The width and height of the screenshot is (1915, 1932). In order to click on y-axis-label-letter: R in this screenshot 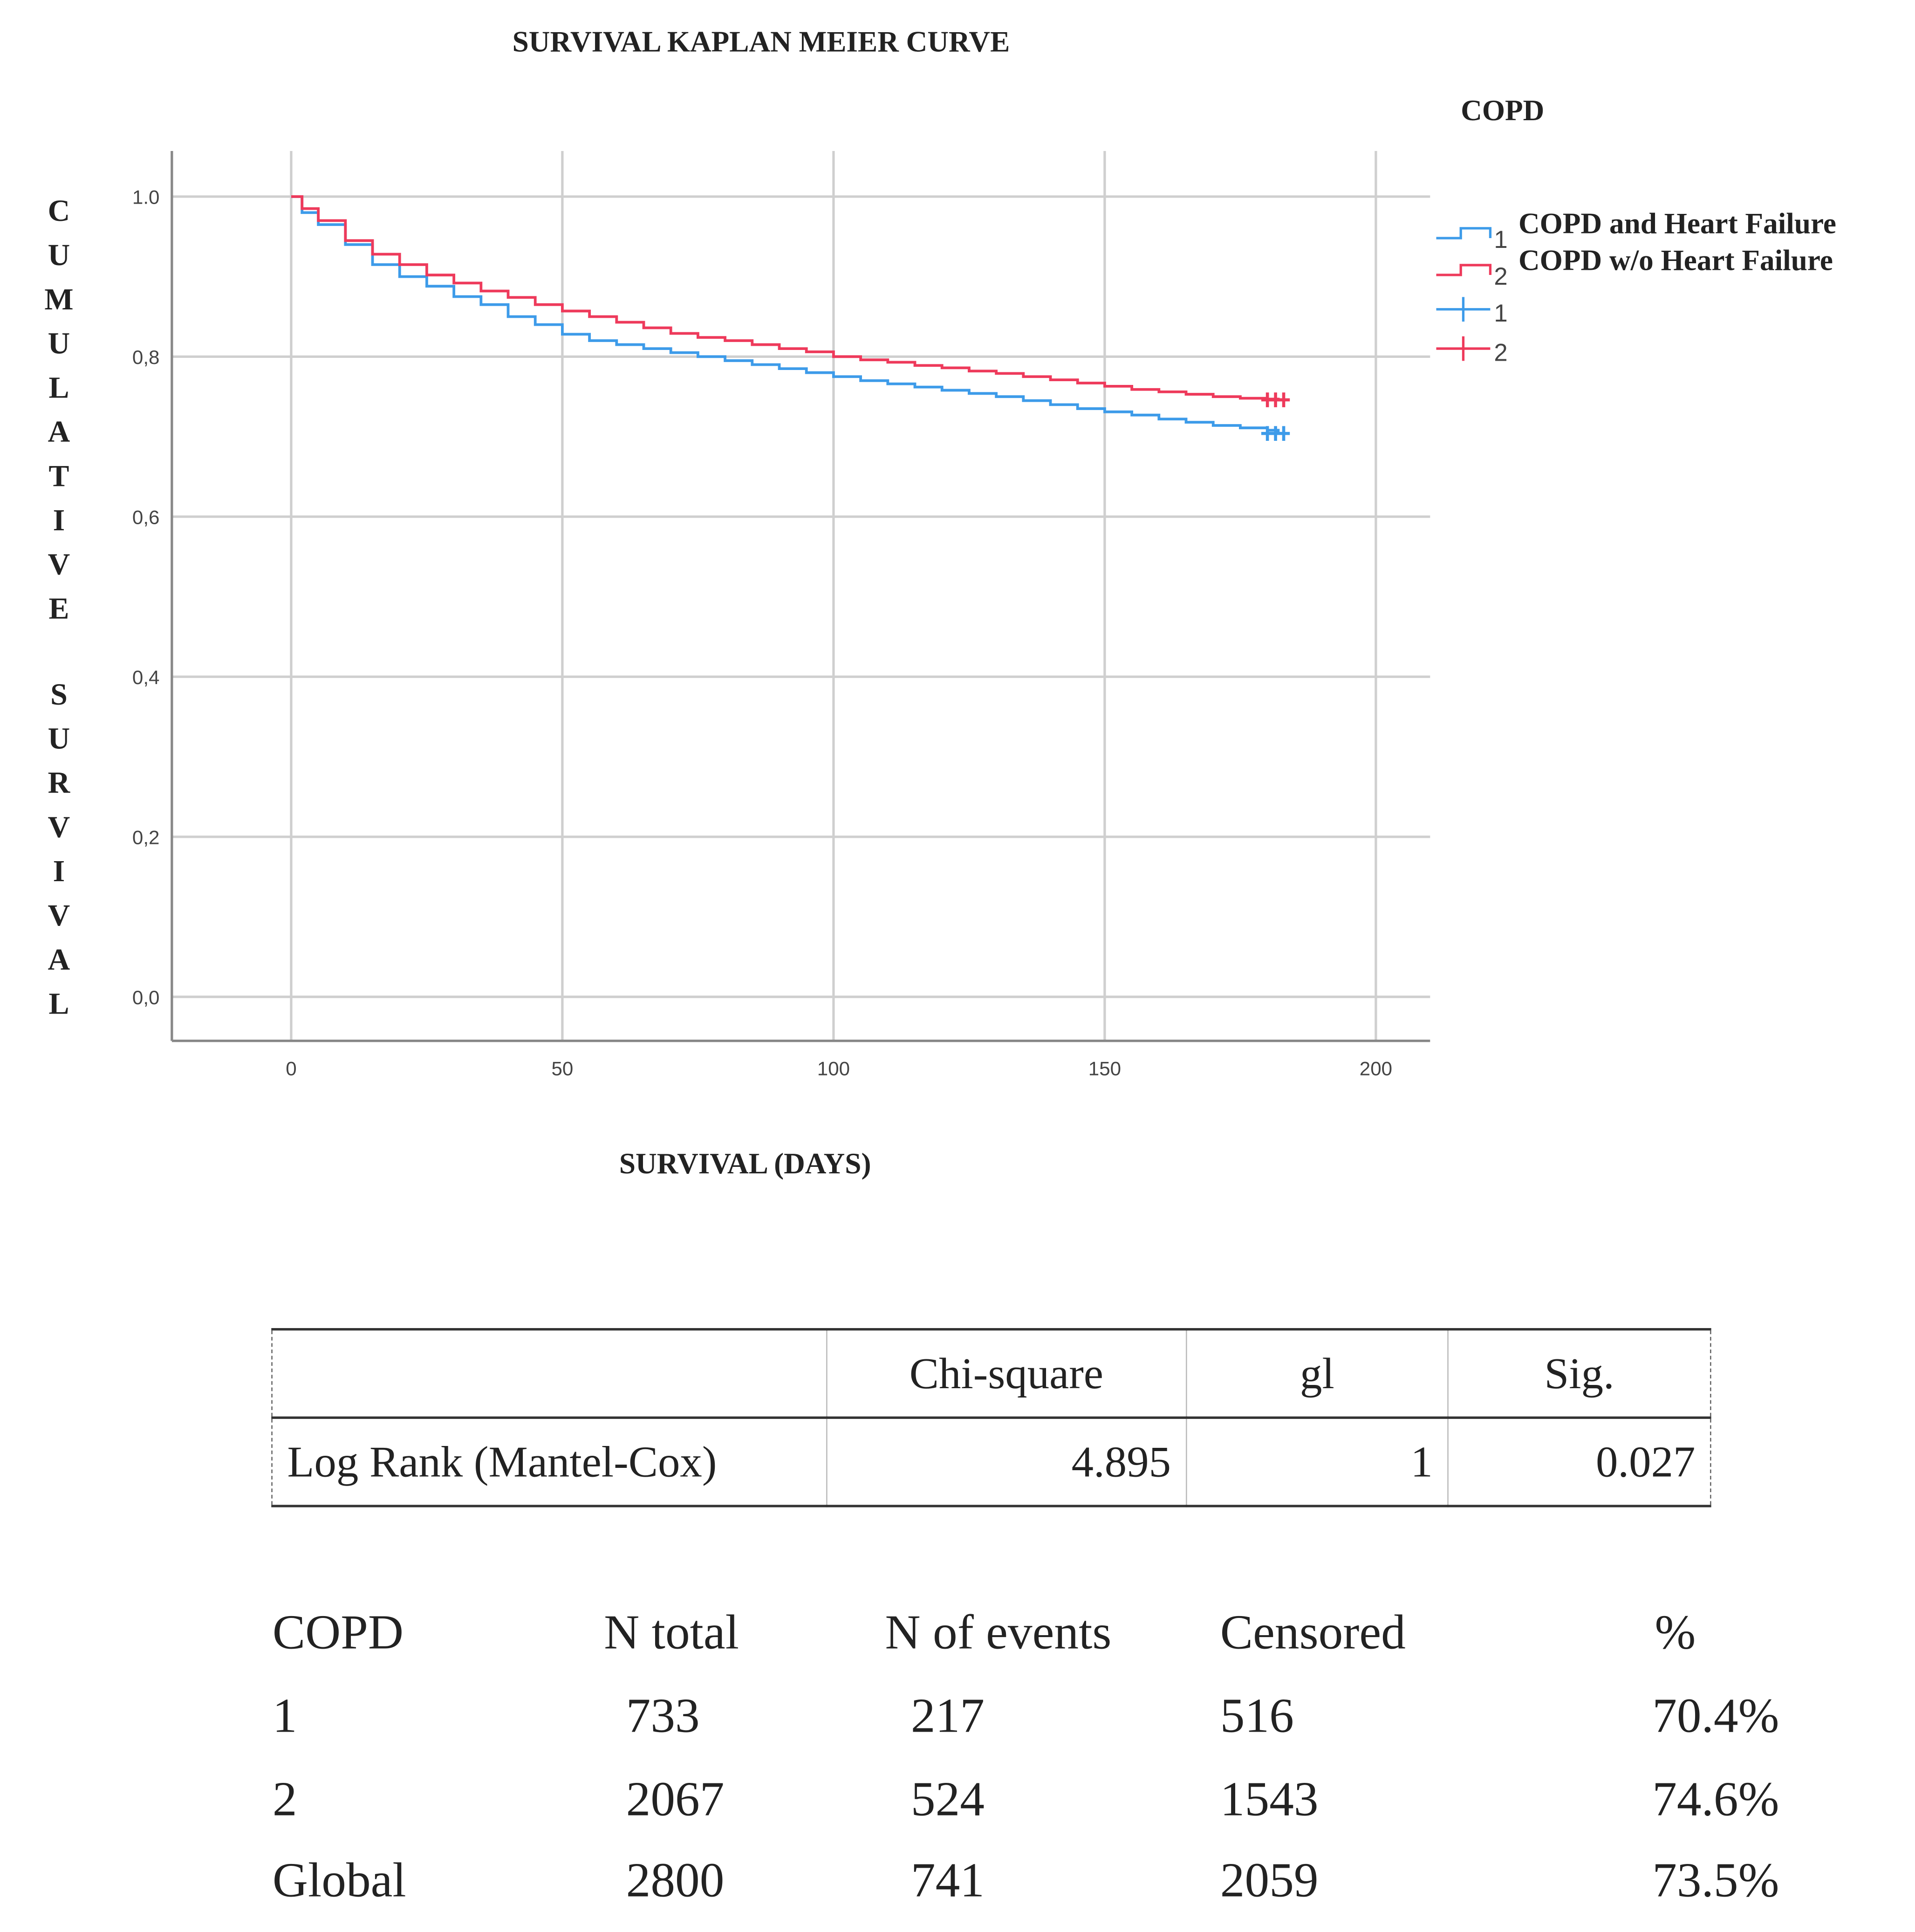, I will do `click(59, 784)`.